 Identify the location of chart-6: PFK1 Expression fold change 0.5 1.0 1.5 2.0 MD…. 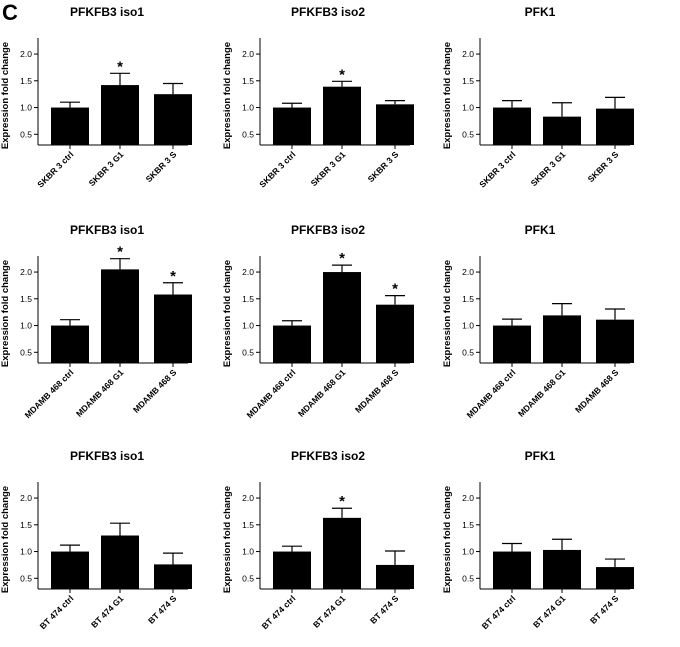
(538, 321).